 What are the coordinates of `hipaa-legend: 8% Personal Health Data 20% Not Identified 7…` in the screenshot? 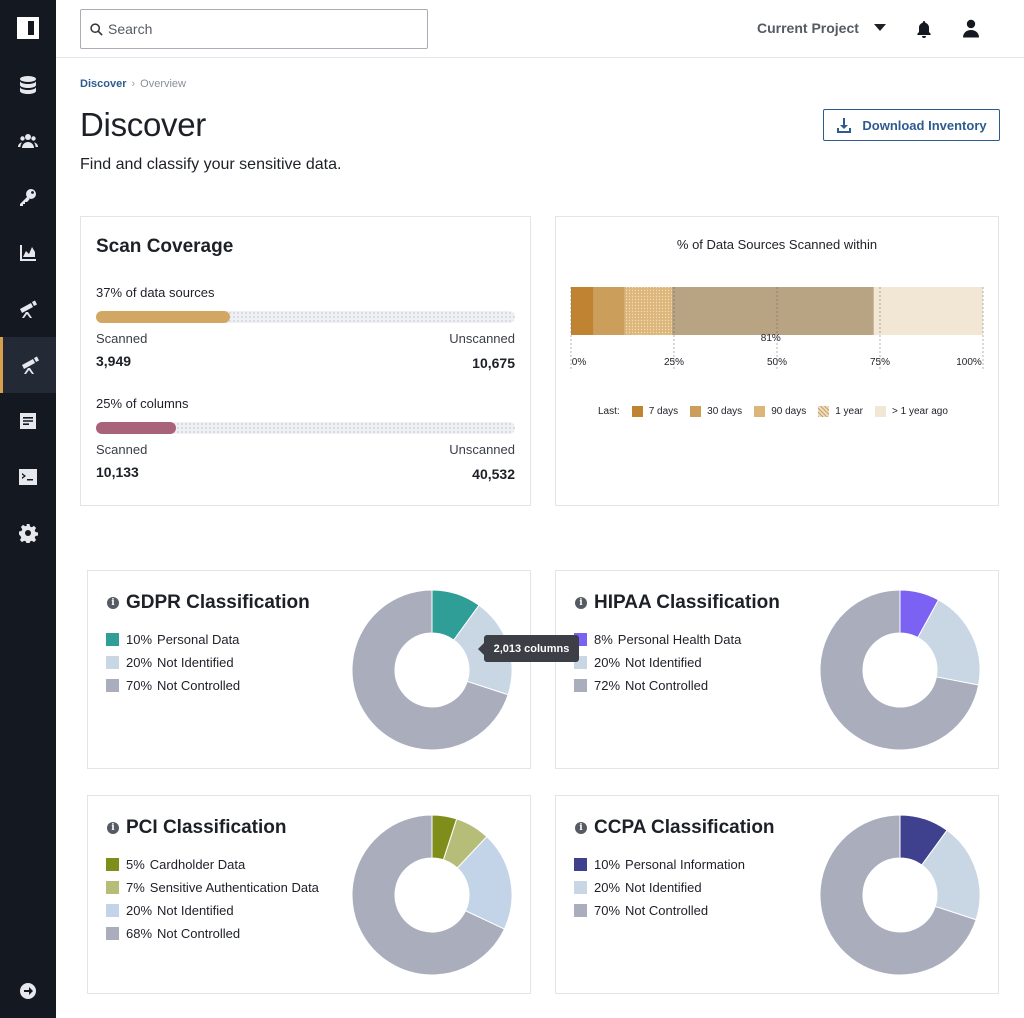 It's located at (657, 662).